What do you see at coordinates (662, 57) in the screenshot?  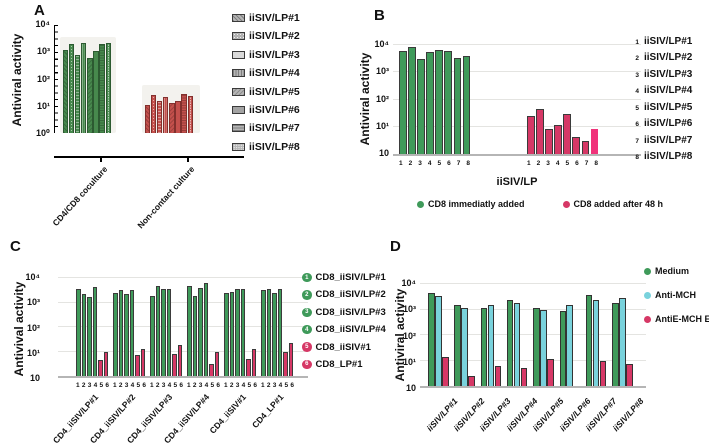 I see `side-list-item: 2 iiSIV/LP#2` at bounding box center [662, 57].